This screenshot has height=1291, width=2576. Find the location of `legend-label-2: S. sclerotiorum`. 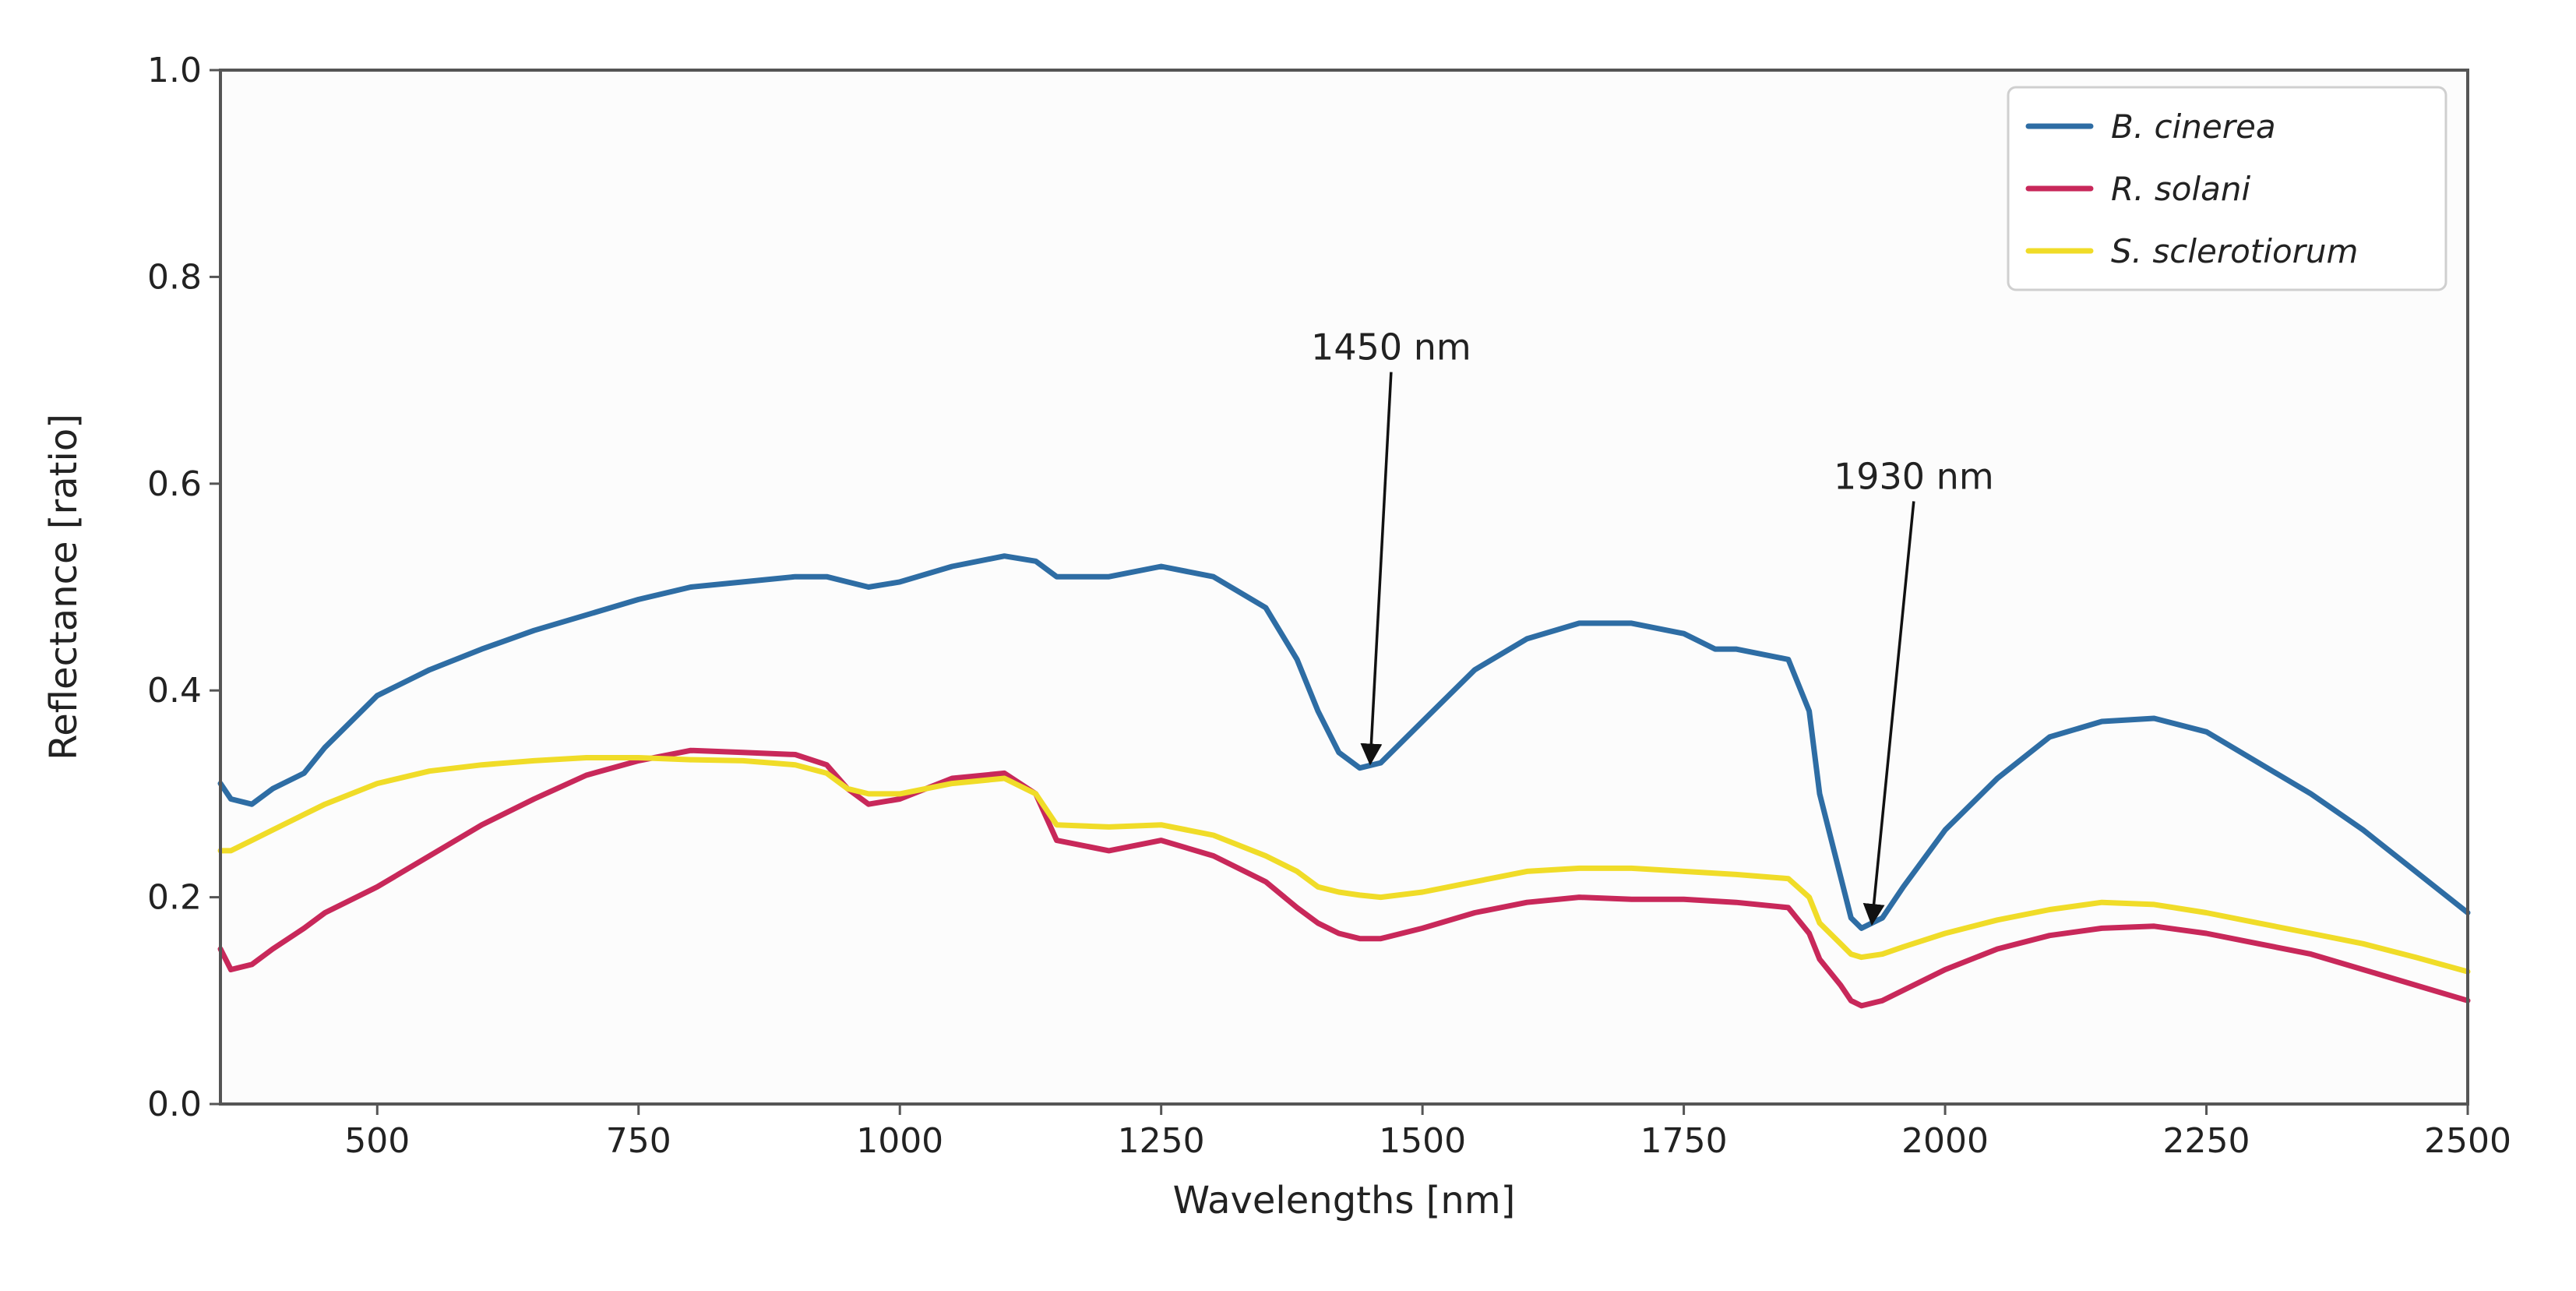

legend-label-2: S. sclerotiorum is located at coordinates (2234, 251).